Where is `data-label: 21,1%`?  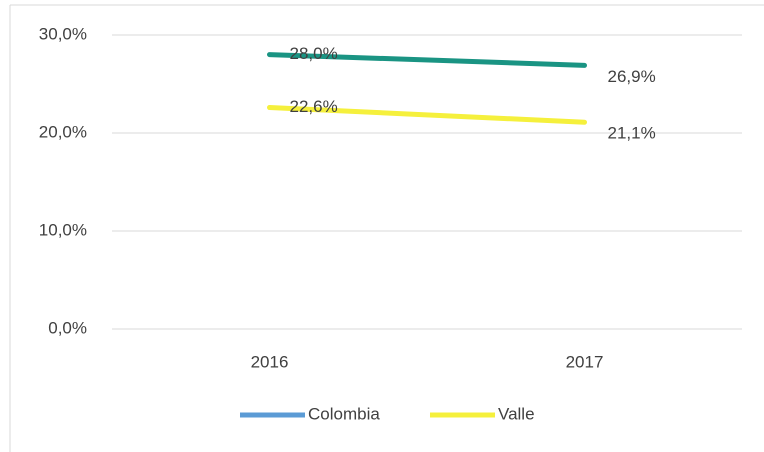 data-label: 21,1% is located at coordinates (632, 133).